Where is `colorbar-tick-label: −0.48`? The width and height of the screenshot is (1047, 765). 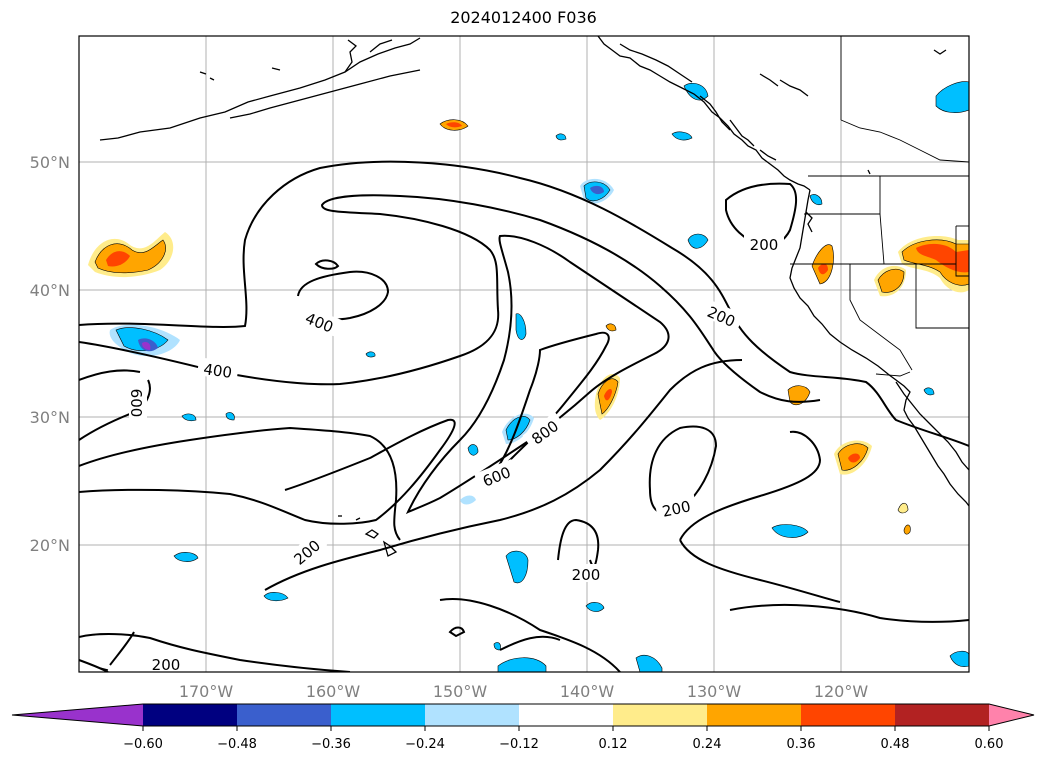 colorbar-tick-label: −0.48 is located at coordinates (237, 744).